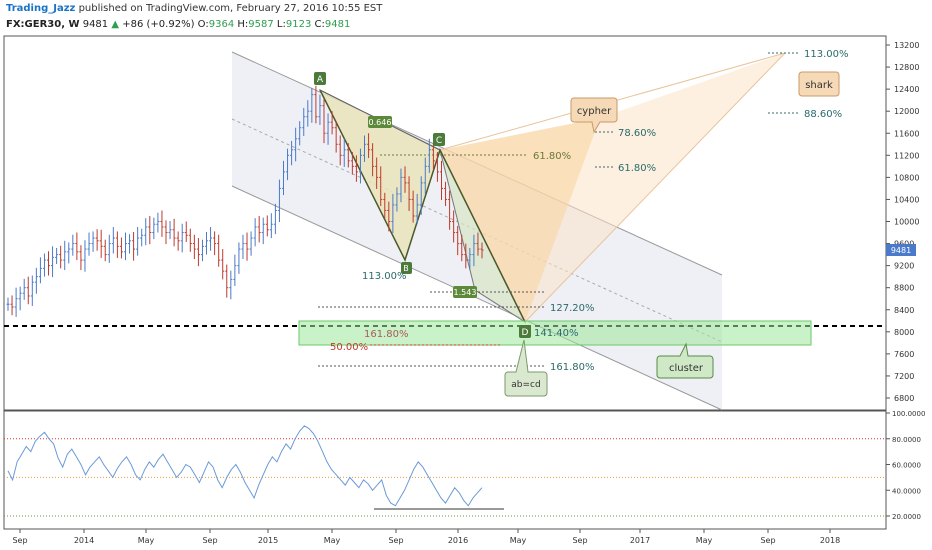  Describe the element at coordinates (906, 491) in the screenshot. I see `rsi-tick-label: 40.0000` at that location.